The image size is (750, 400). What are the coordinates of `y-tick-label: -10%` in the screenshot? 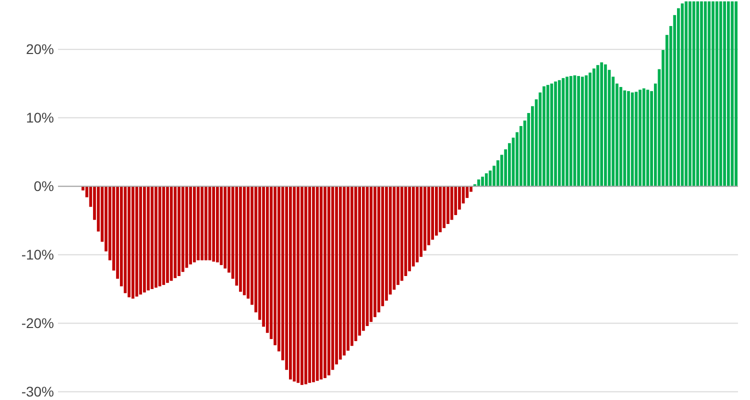 It's located at (37, 254).